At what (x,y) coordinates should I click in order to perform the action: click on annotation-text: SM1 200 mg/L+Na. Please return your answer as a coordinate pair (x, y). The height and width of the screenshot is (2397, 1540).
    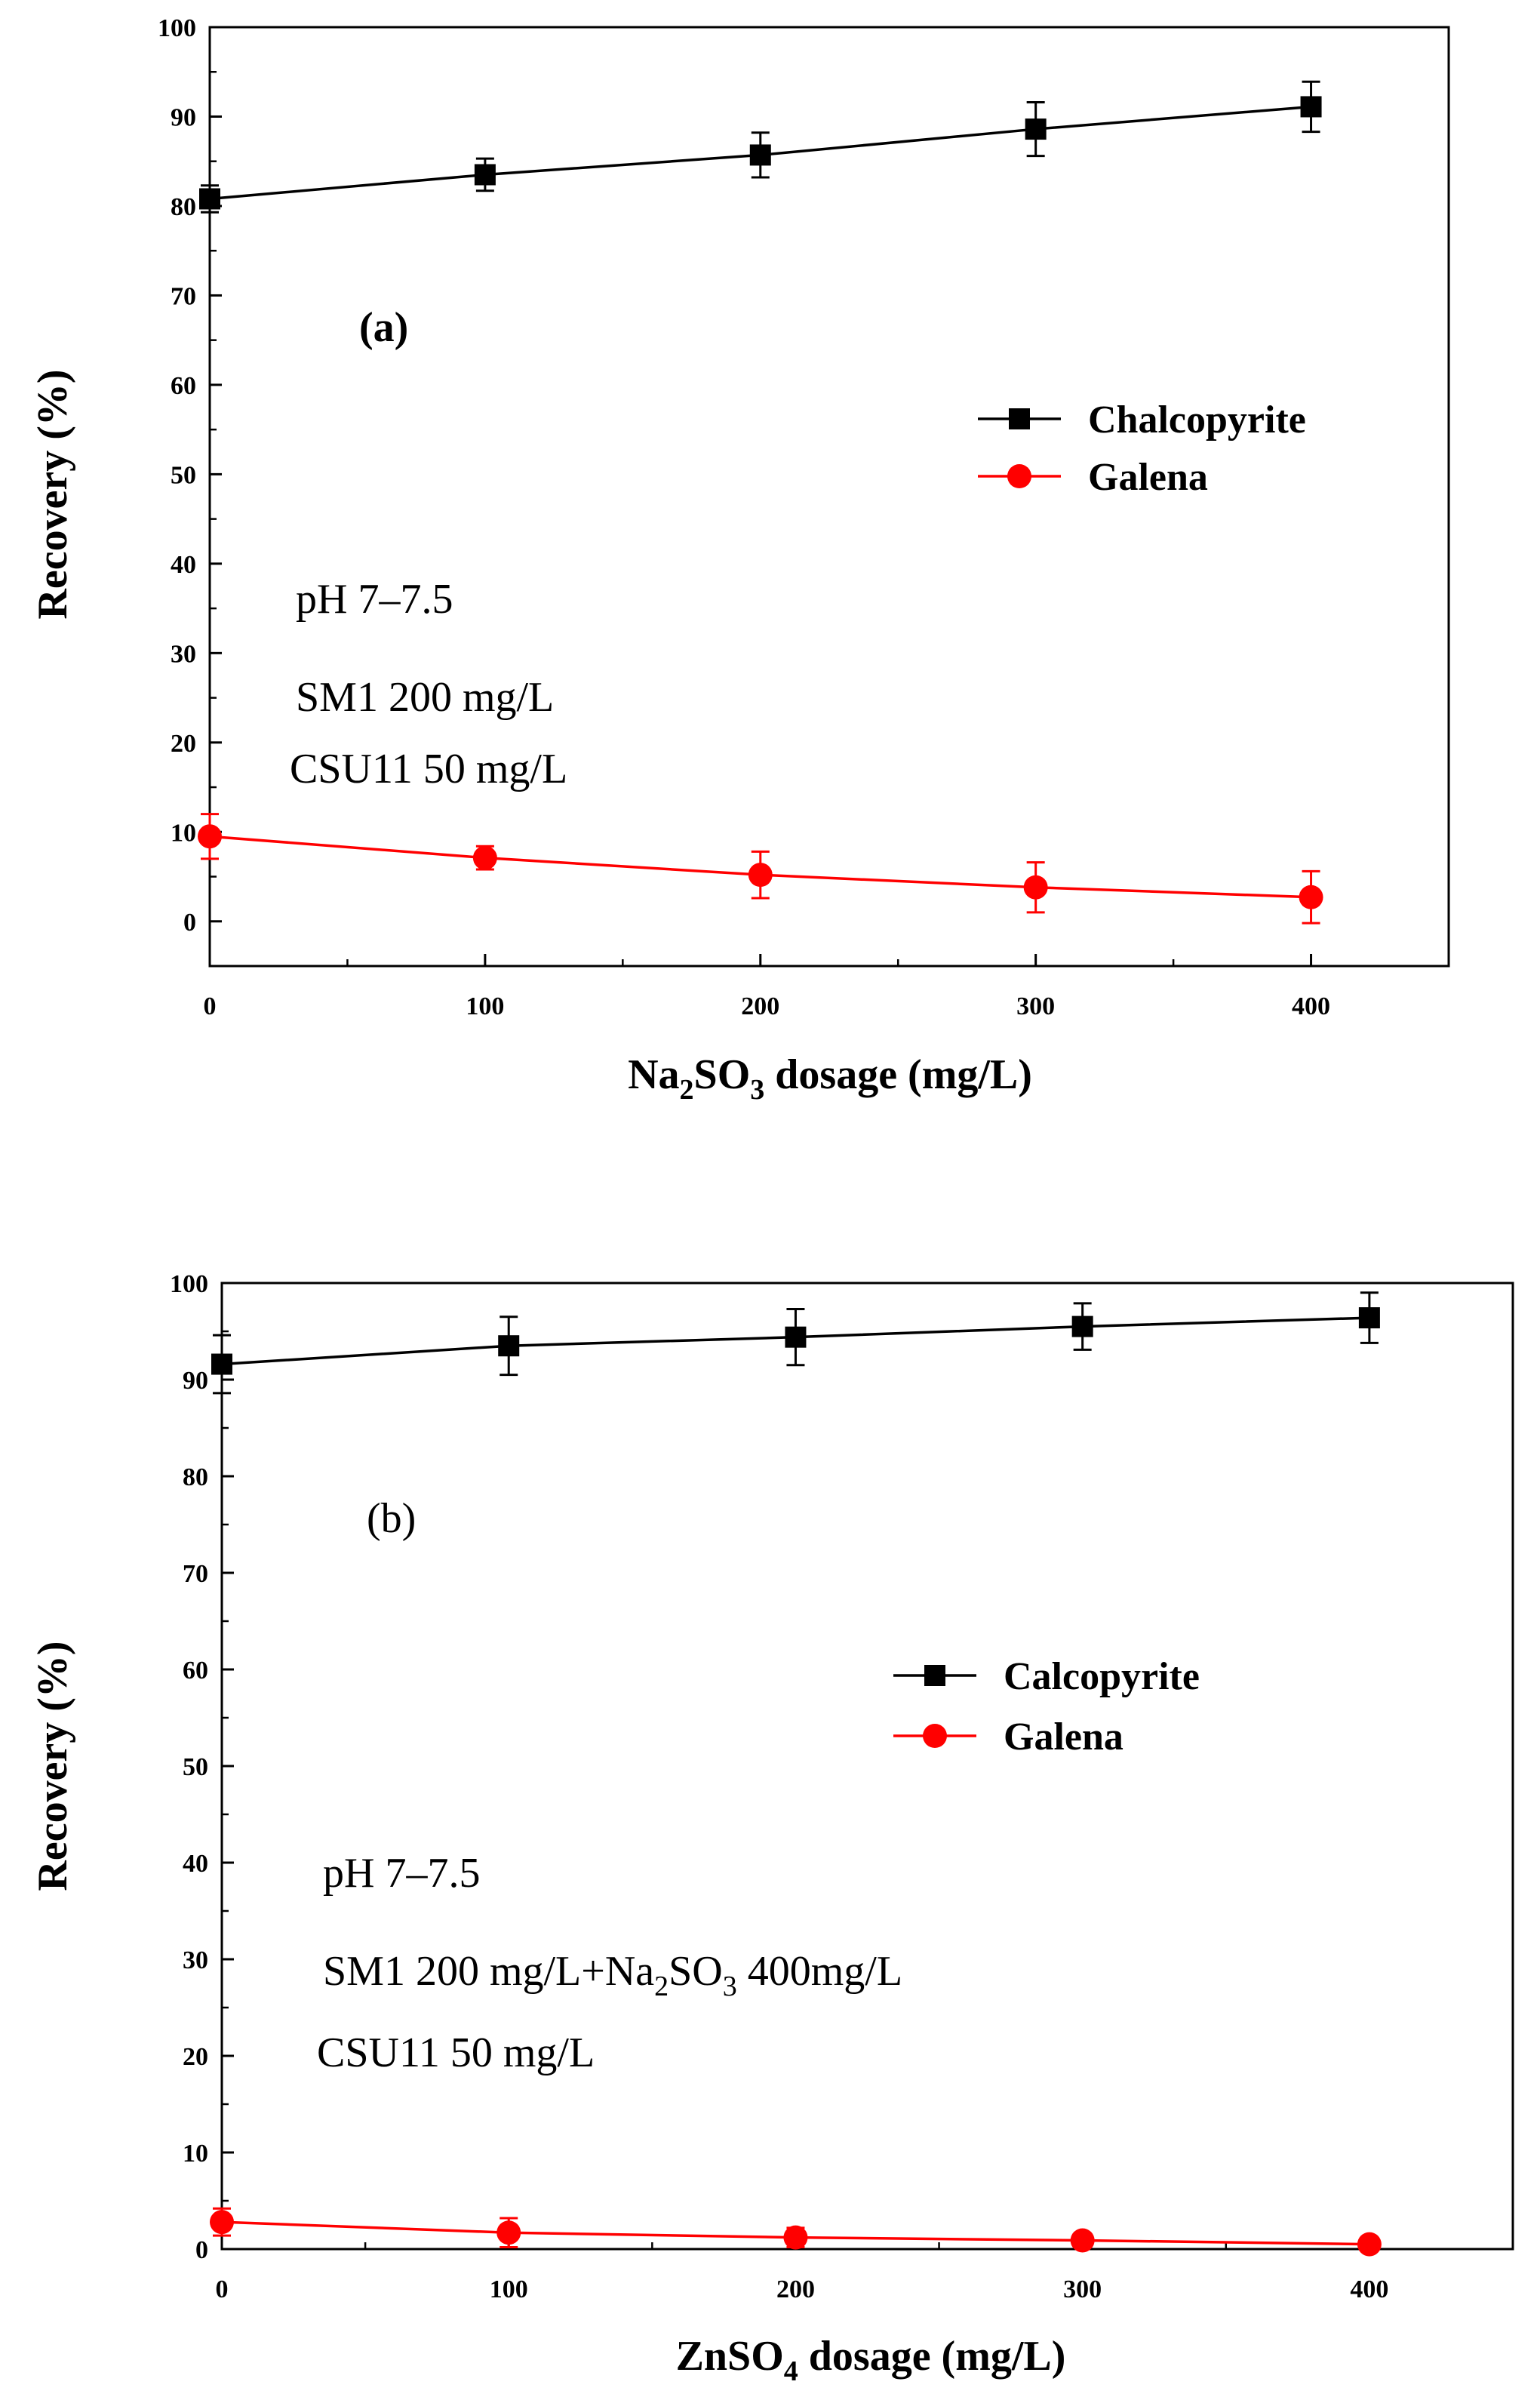
    Looking at the image, I should click on (488, 1971).